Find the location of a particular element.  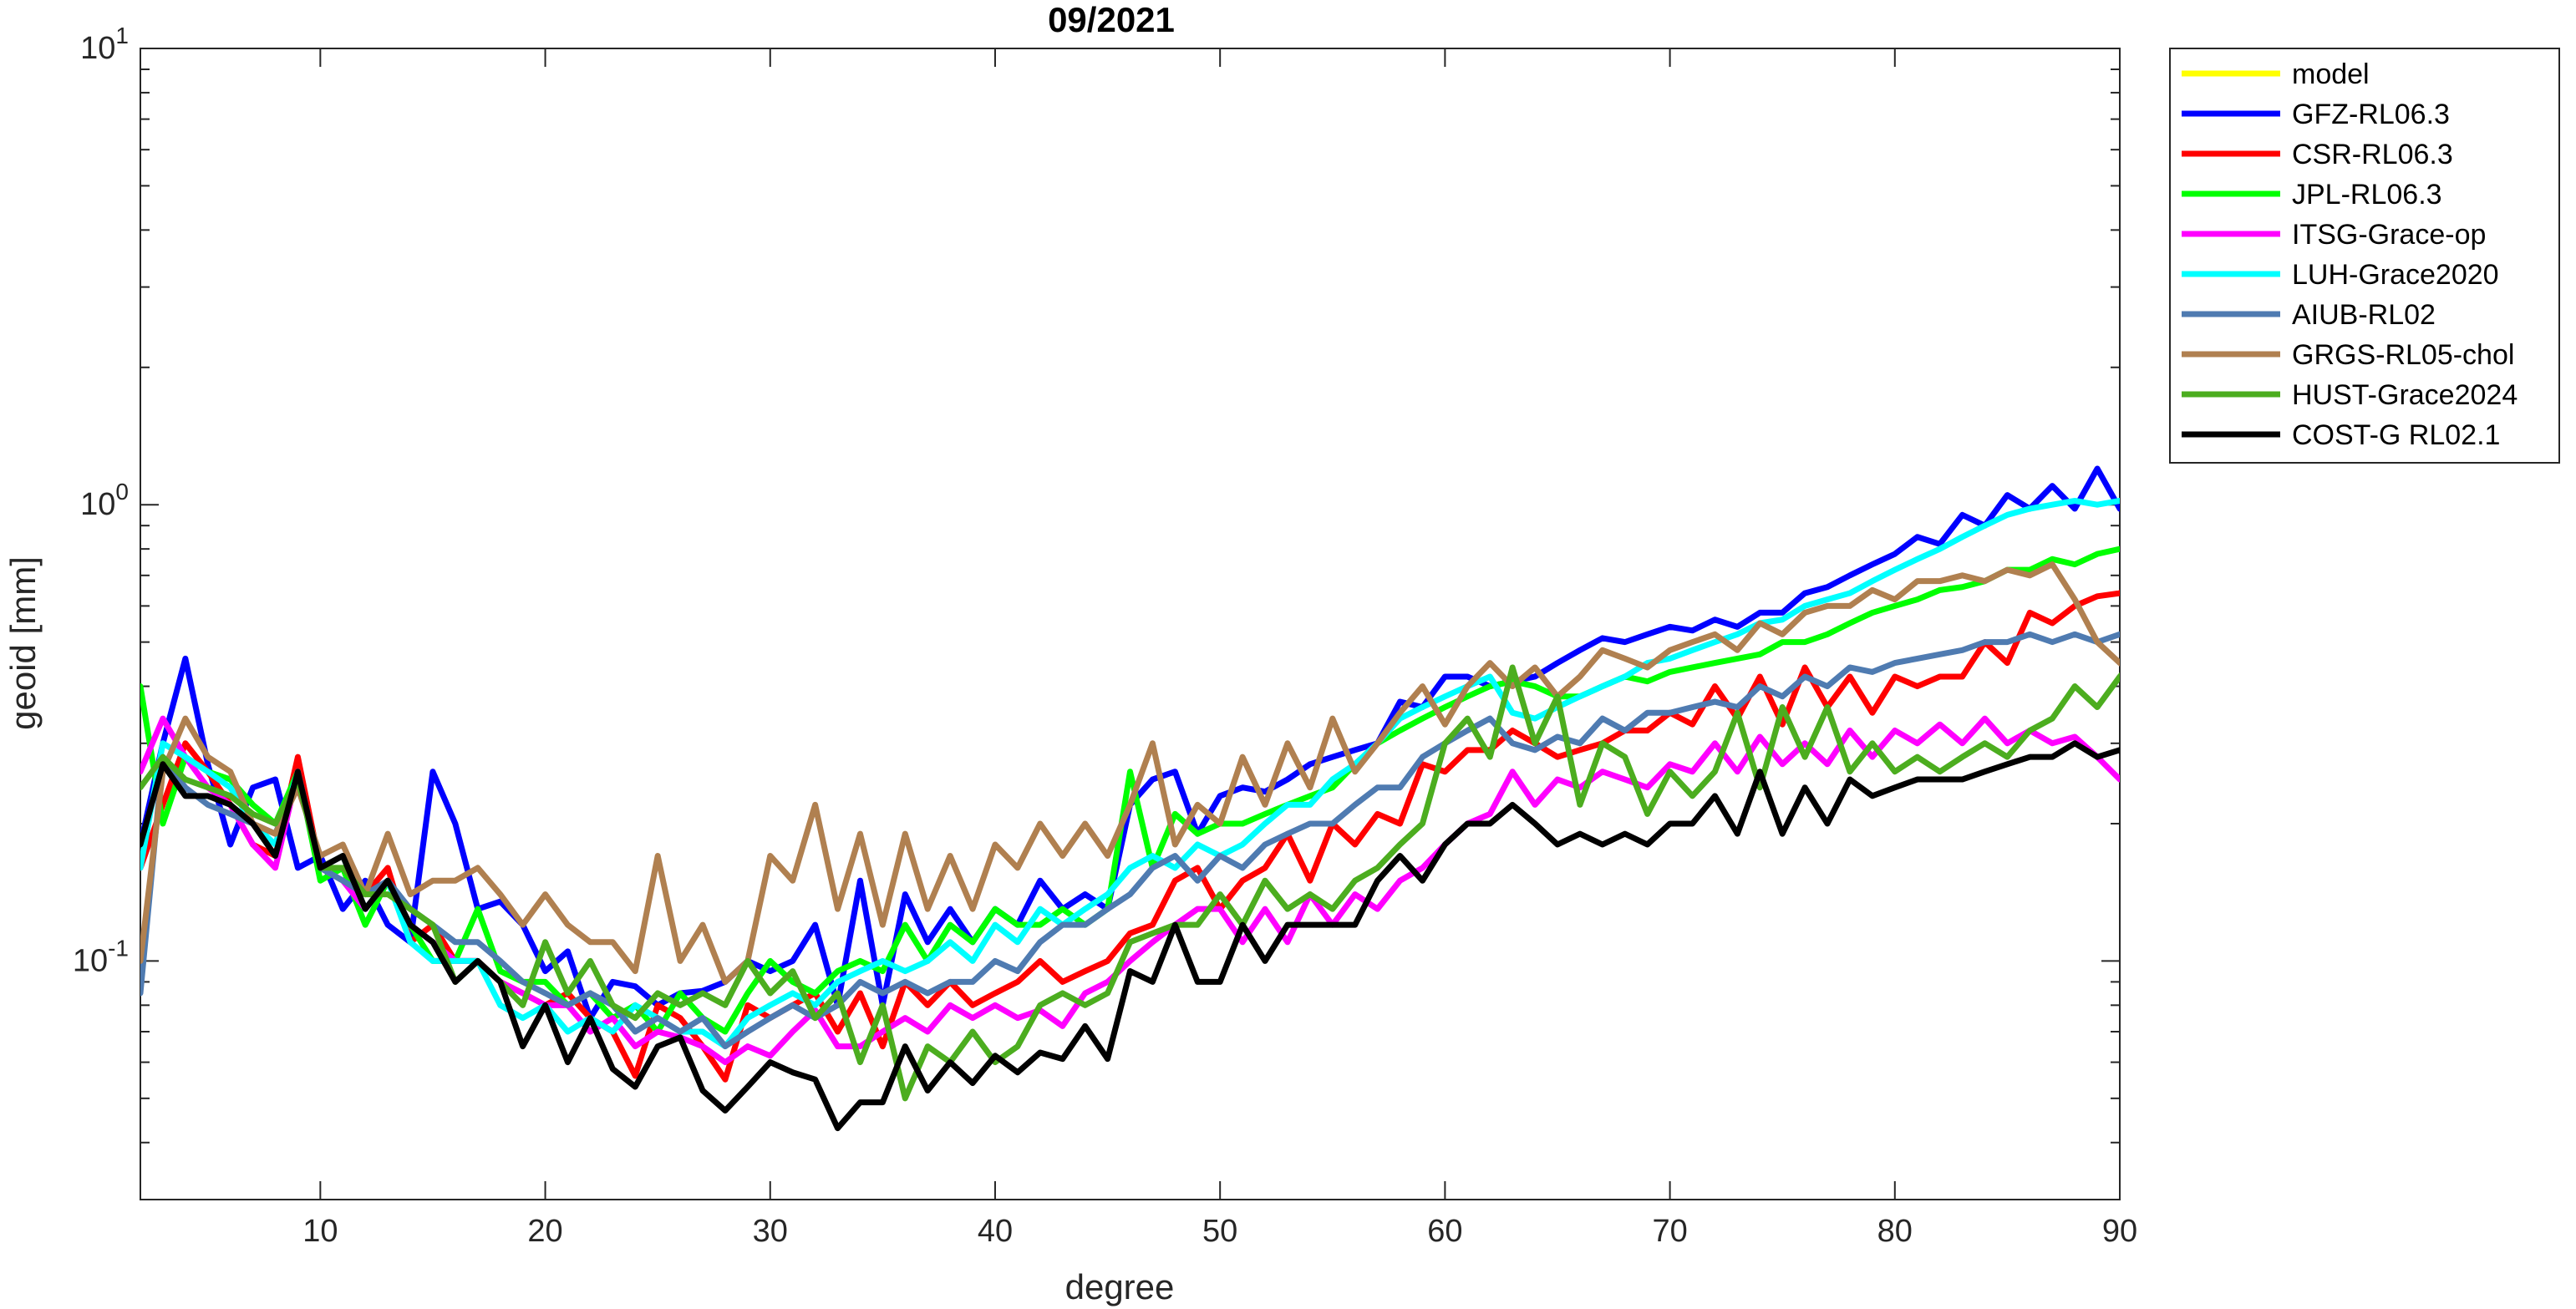

legend-entry-label: LUH-Grace2020 is located at coordinates (2395, 275).